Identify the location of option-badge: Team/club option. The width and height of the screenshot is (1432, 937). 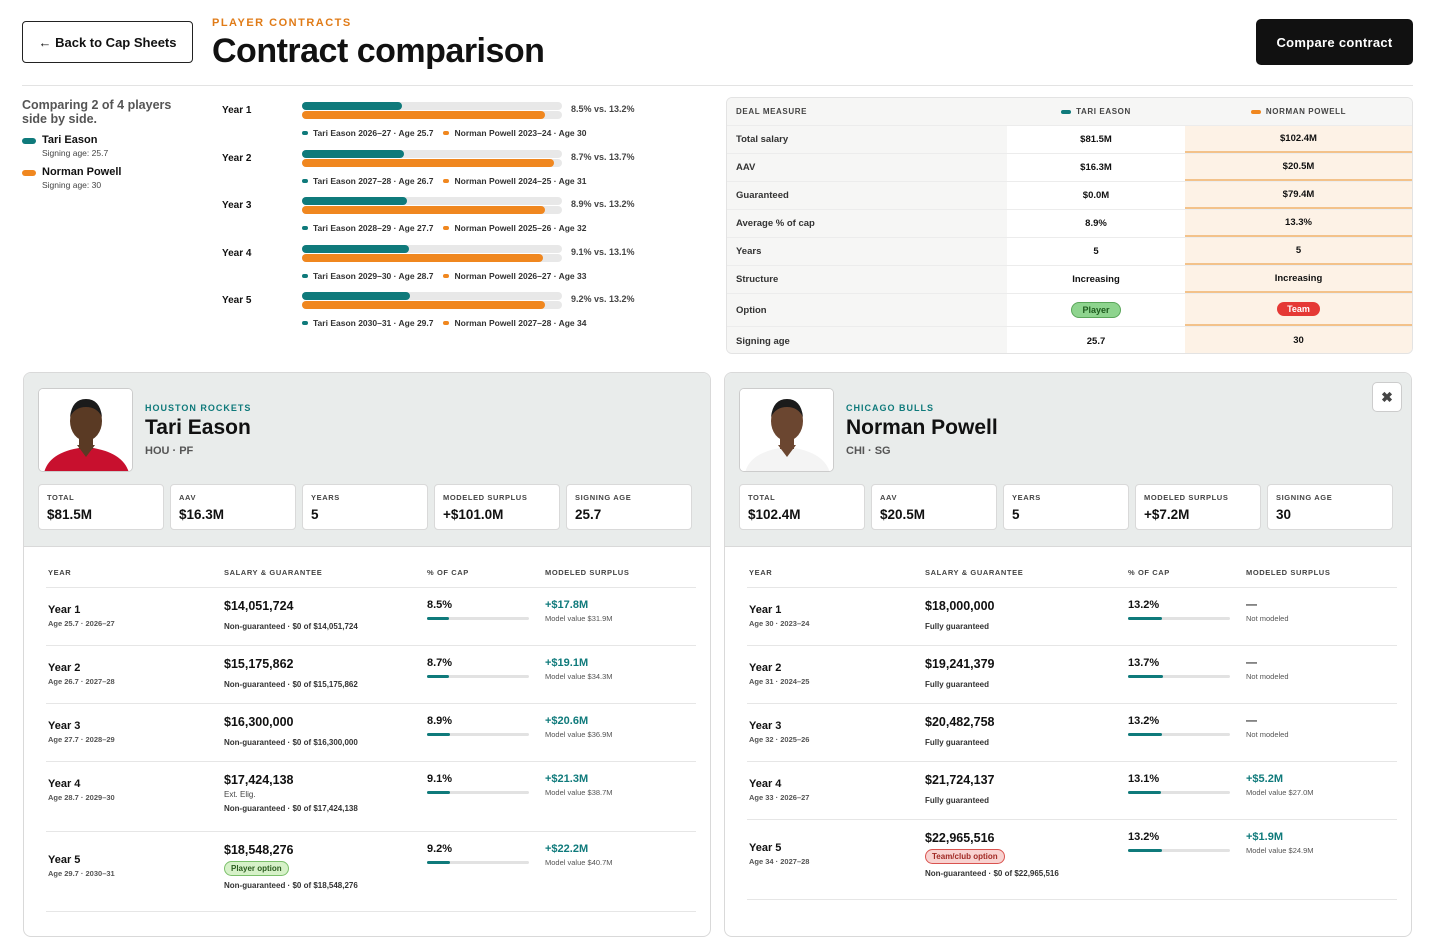
(965, 856).